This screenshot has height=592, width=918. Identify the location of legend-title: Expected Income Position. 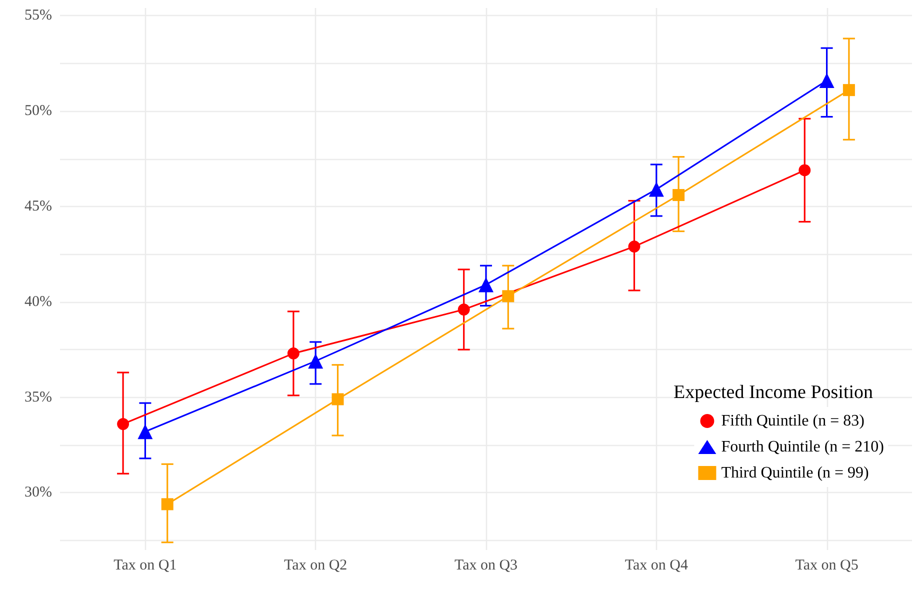
(774, 392).